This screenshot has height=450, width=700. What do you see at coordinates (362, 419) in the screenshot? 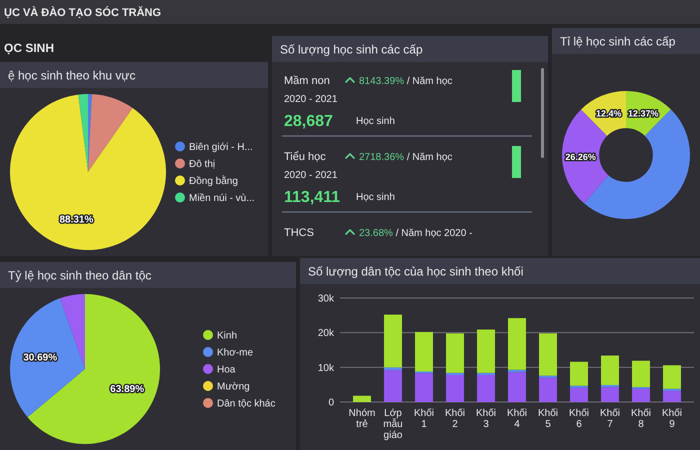
I see `x-tick-label: Nhóm trẻ` at bounding box center [362, 419].